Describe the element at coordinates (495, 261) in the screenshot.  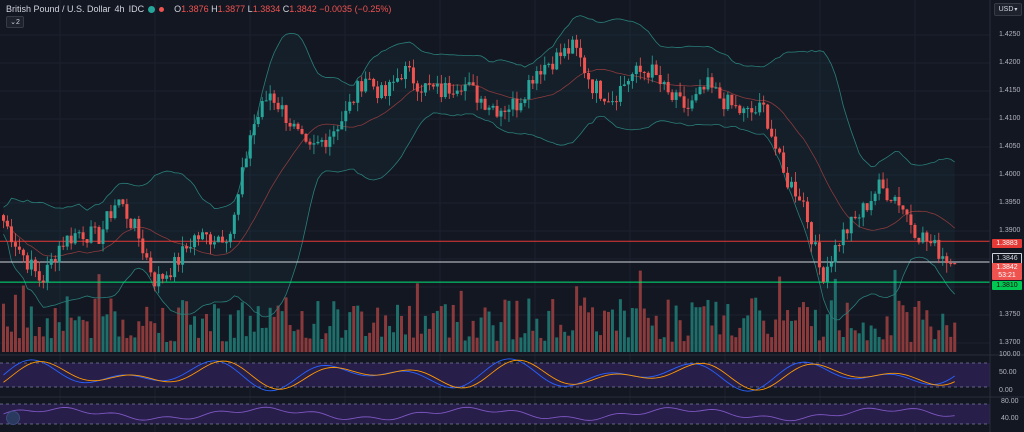
I see `horizontal-levels` at that location.